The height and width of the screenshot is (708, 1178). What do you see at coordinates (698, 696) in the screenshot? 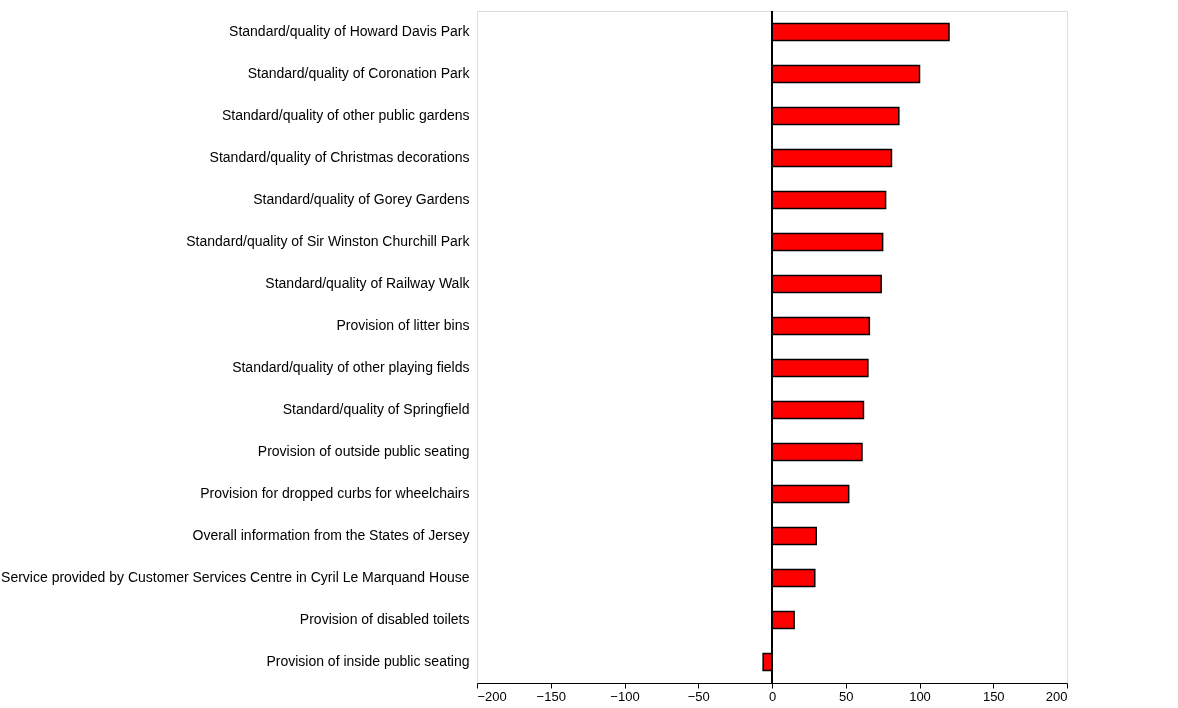
I see `x-tick-label: −50` at bounding box center [698, 696].